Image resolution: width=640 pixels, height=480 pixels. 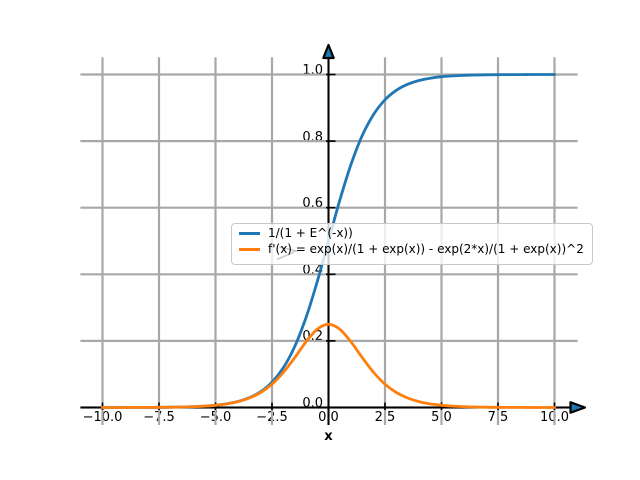 What do you see at coordinates (312, 204) in the screenshot?
I see `y-tick-label: 0.6` at bounding box center [312, 204].